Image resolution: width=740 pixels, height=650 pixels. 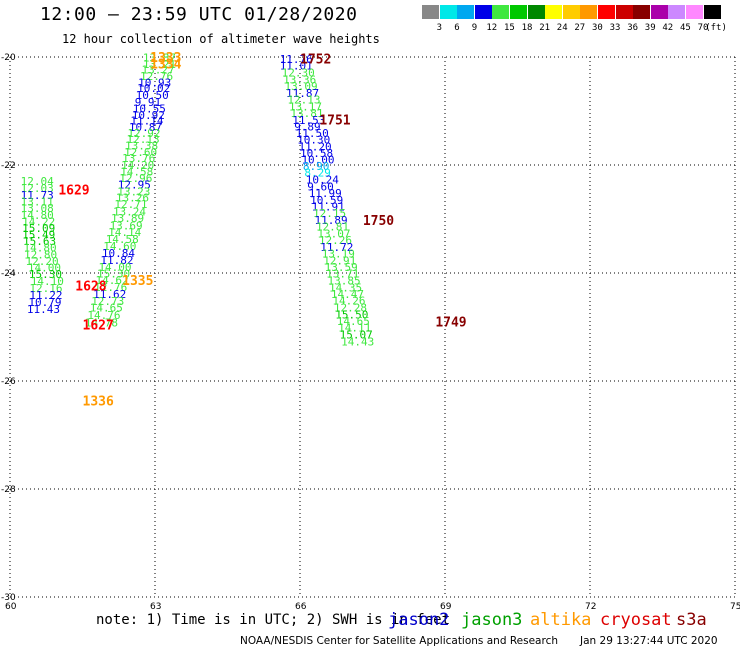 I want to click on wave-height-label: 12.96, so click(x=135, y=178).